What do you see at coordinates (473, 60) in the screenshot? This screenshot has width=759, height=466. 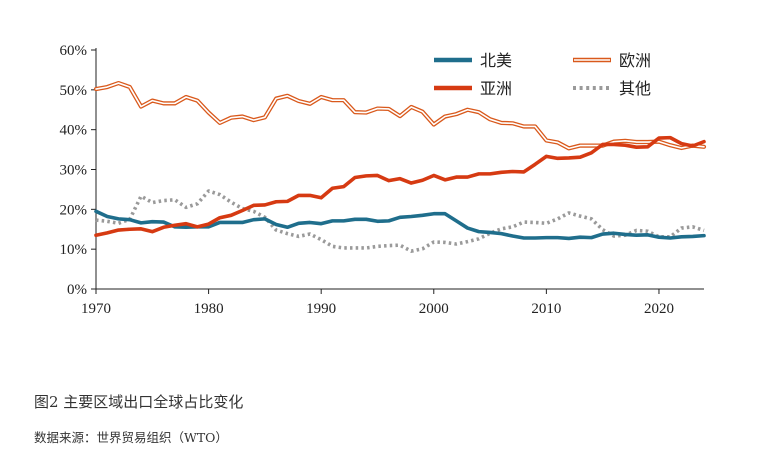 I see `legend-item-0: 北美` at bounding box center [473, 60].